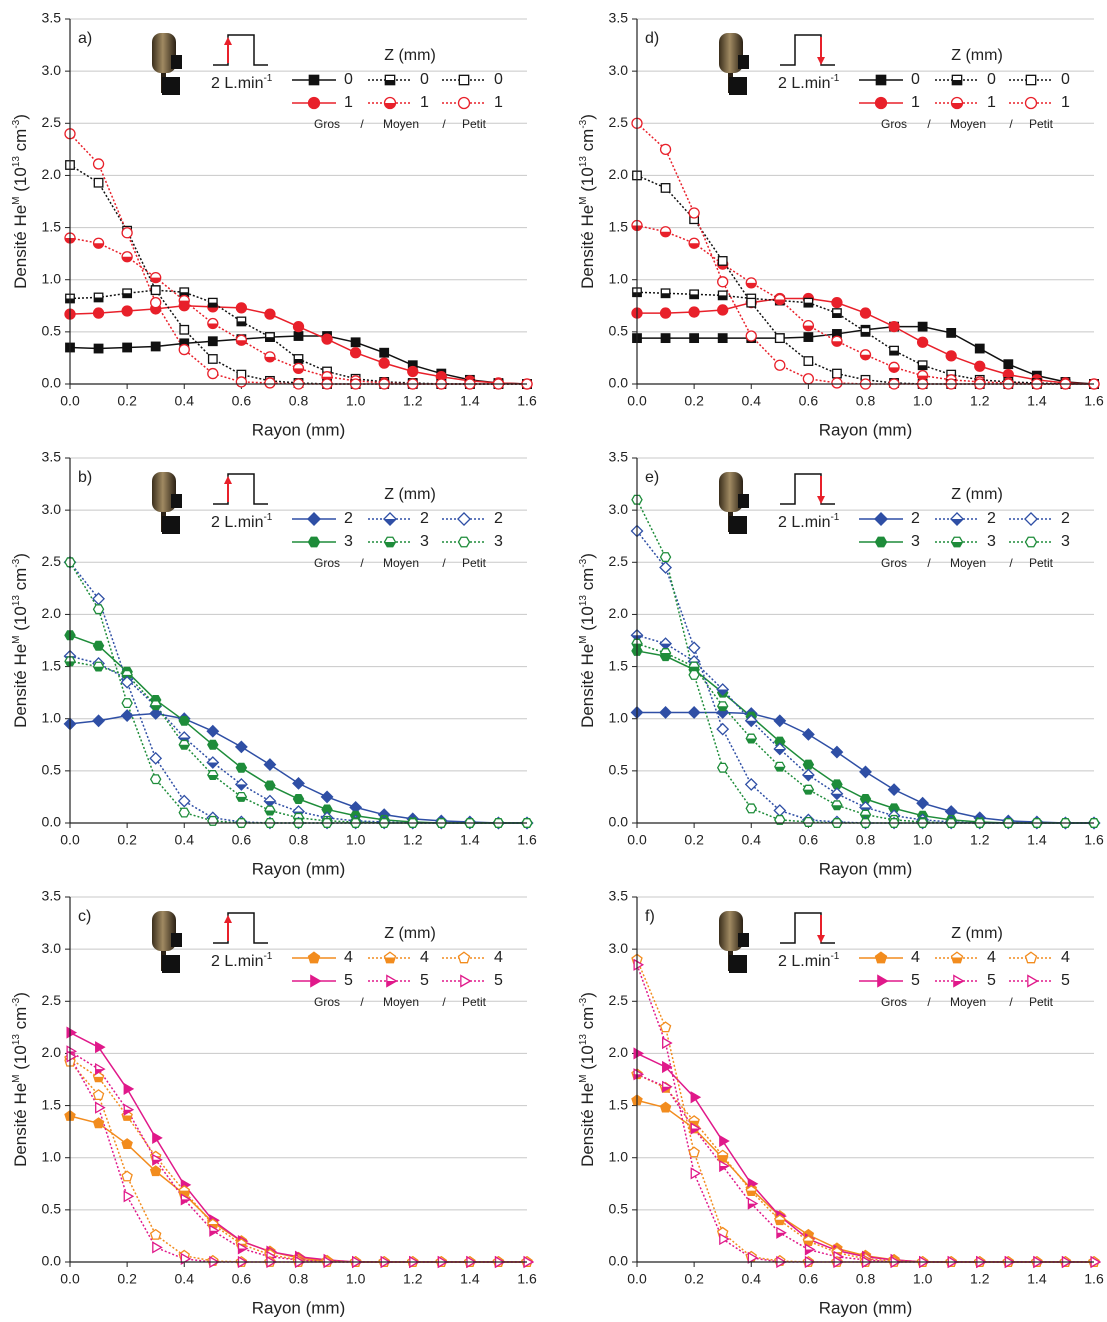 This screenshot has width=1107, height=1322. What do you see at coordinates (299, 868) in the screenshot?
I see `x-axis-title: Rayon (mm)` at bounding box center [299, 868].